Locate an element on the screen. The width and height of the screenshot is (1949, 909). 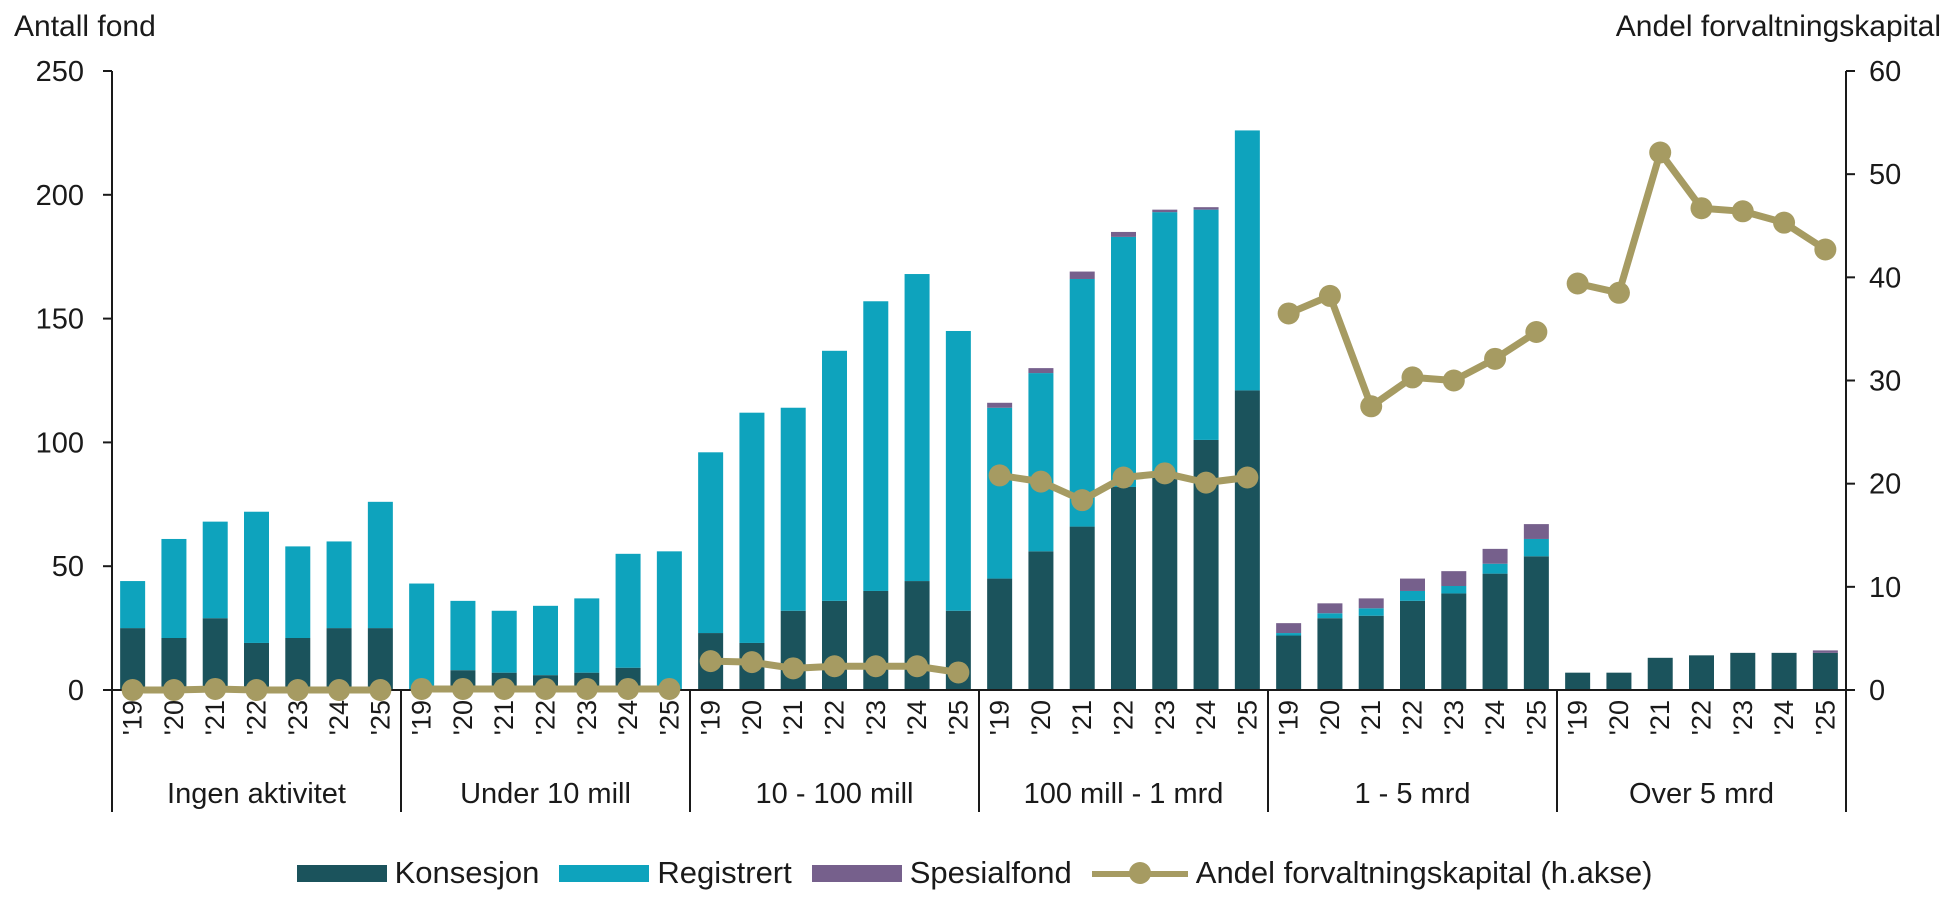
left-tick-label: 50 is located at coordinates (68, 567).